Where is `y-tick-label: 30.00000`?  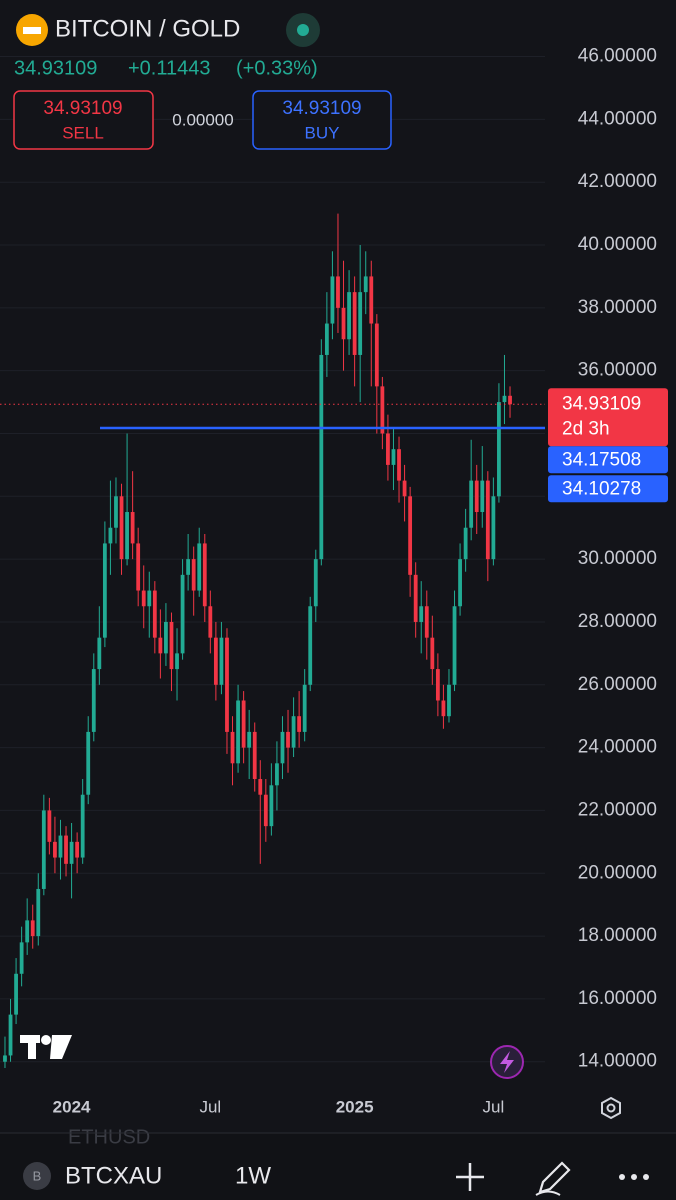
y-tick-label: 30.00000 is located at coordinates (617, 558).